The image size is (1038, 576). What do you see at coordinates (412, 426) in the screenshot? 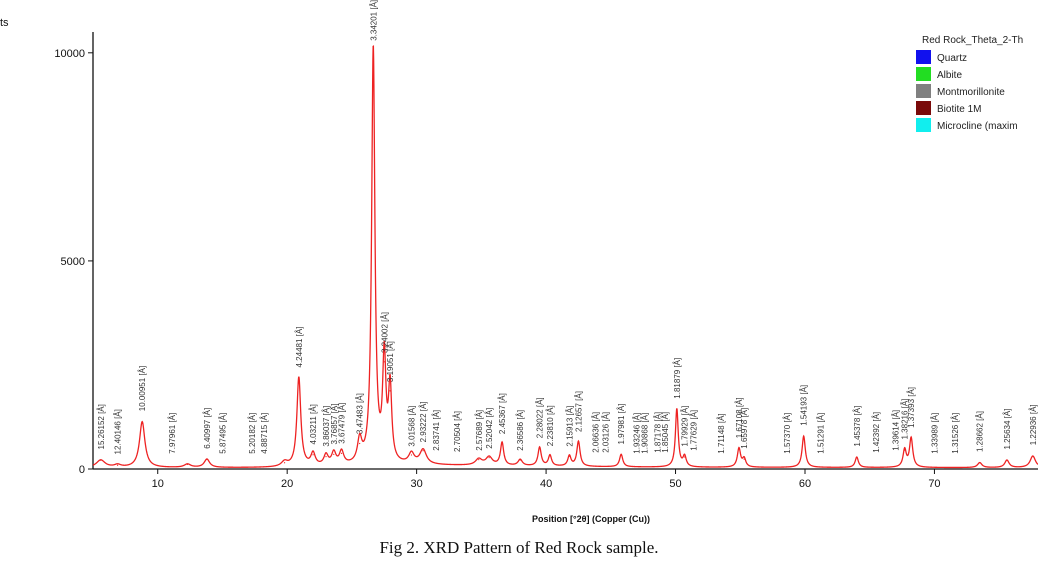
I see `peak-label: 3.01568 [Å]` at bounding box center [412, 426].